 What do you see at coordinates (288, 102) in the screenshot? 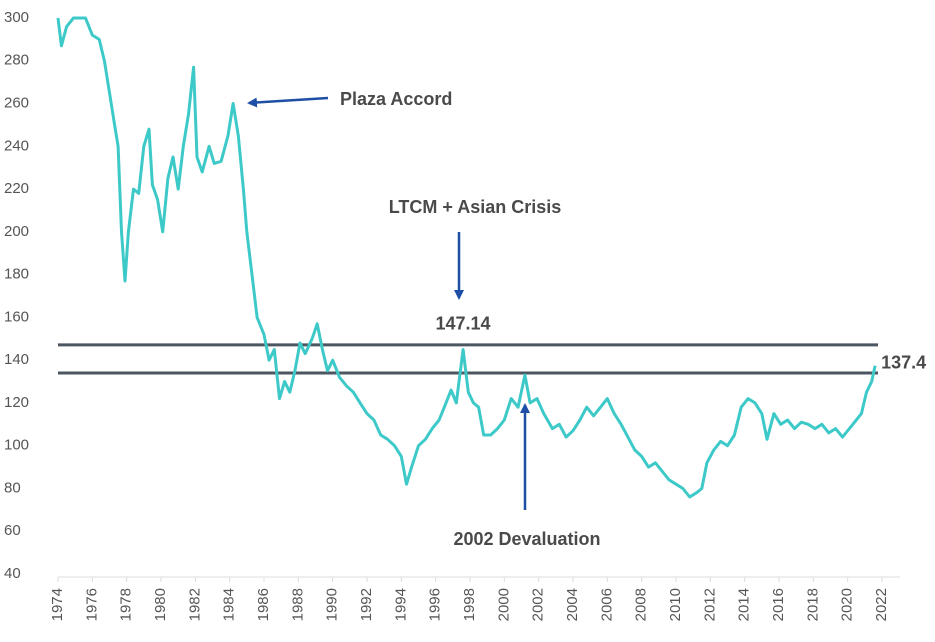
I see `arrow` at bounding box center [288, 102].